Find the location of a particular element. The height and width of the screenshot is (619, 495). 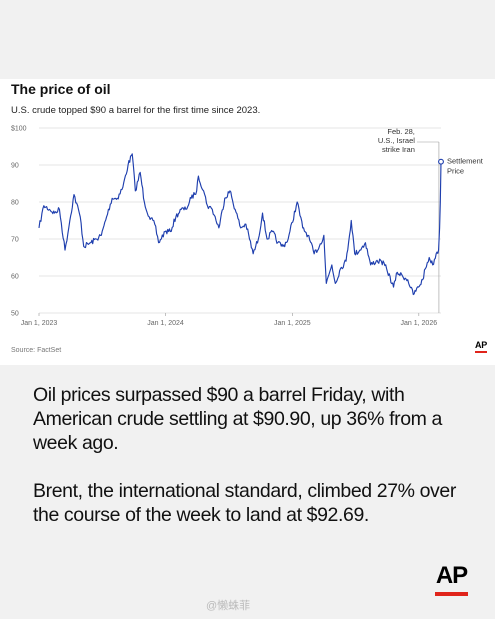

x-tick-label-2: Jan 1, 2025 is located at coordinates (292, 323).